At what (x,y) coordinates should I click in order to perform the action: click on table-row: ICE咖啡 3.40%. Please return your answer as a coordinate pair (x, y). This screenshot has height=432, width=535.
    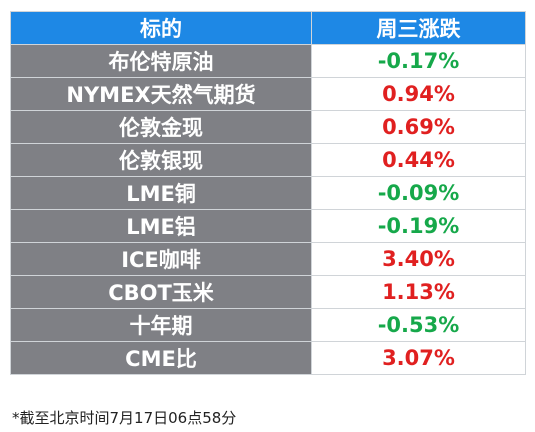
    Looking at the image, I should click on (268, 259).